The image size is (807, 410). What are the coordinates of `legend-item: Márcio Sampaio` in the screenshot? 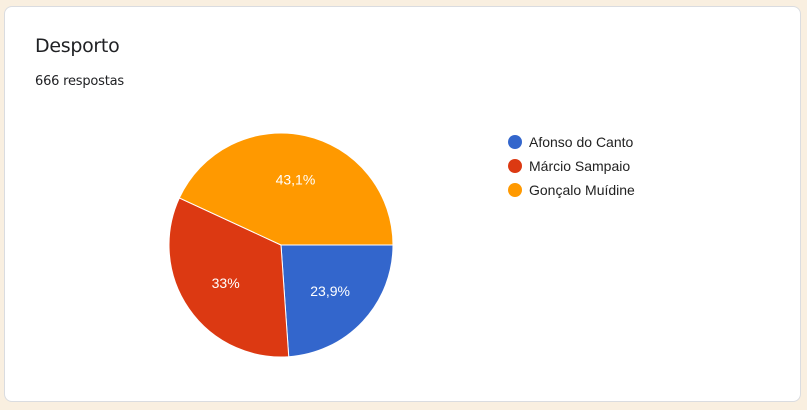 It's located at (571, 166).